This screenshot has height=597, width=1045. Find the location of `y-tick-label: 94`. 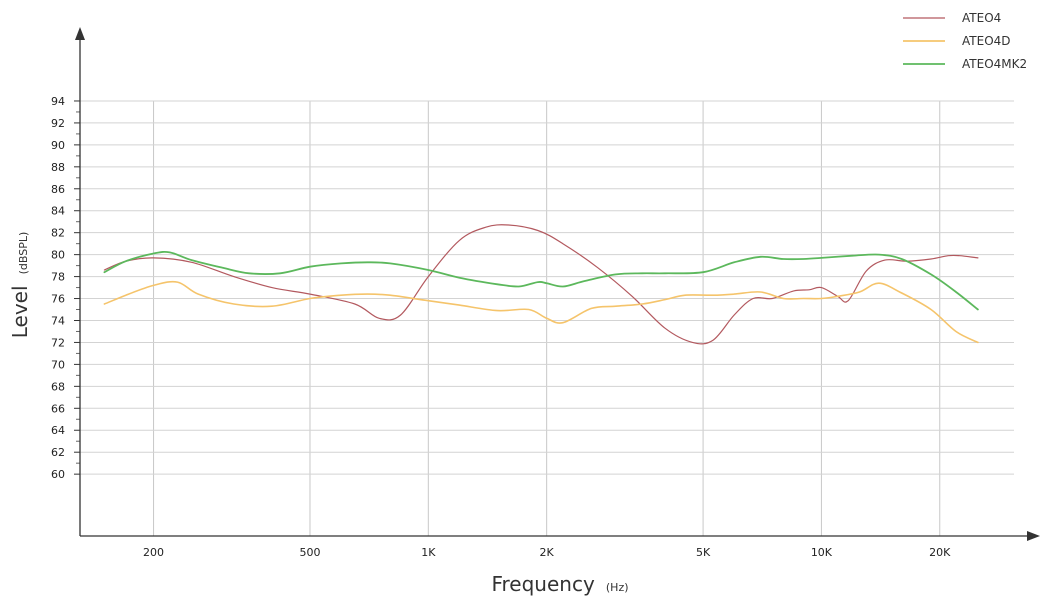

y-tick-label: 94 is located at coordinates (58, 101).